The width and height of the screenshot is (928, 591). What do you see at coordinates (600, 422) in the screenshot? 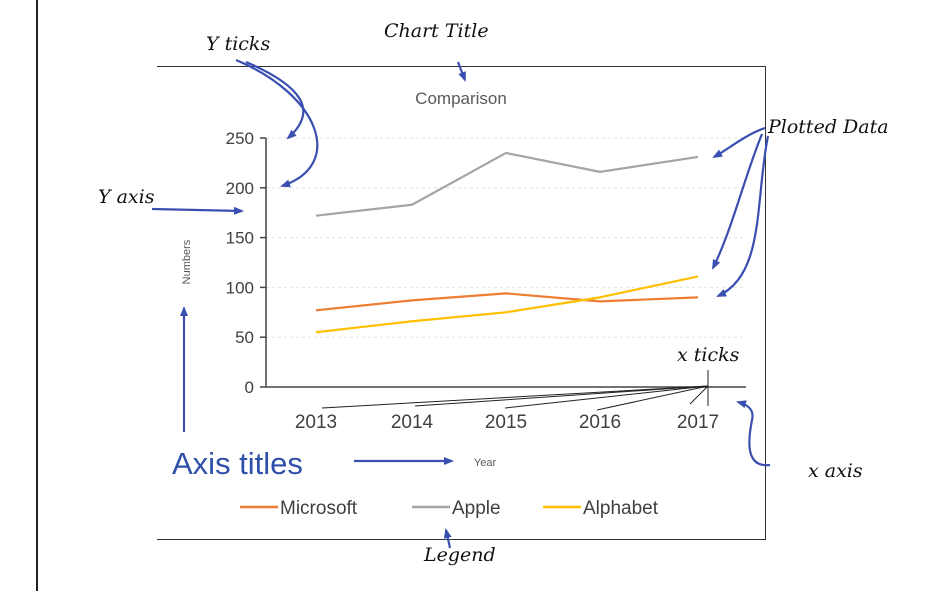
I see `x-tick-label-2016: 2016` at bounding box center [600, 422].